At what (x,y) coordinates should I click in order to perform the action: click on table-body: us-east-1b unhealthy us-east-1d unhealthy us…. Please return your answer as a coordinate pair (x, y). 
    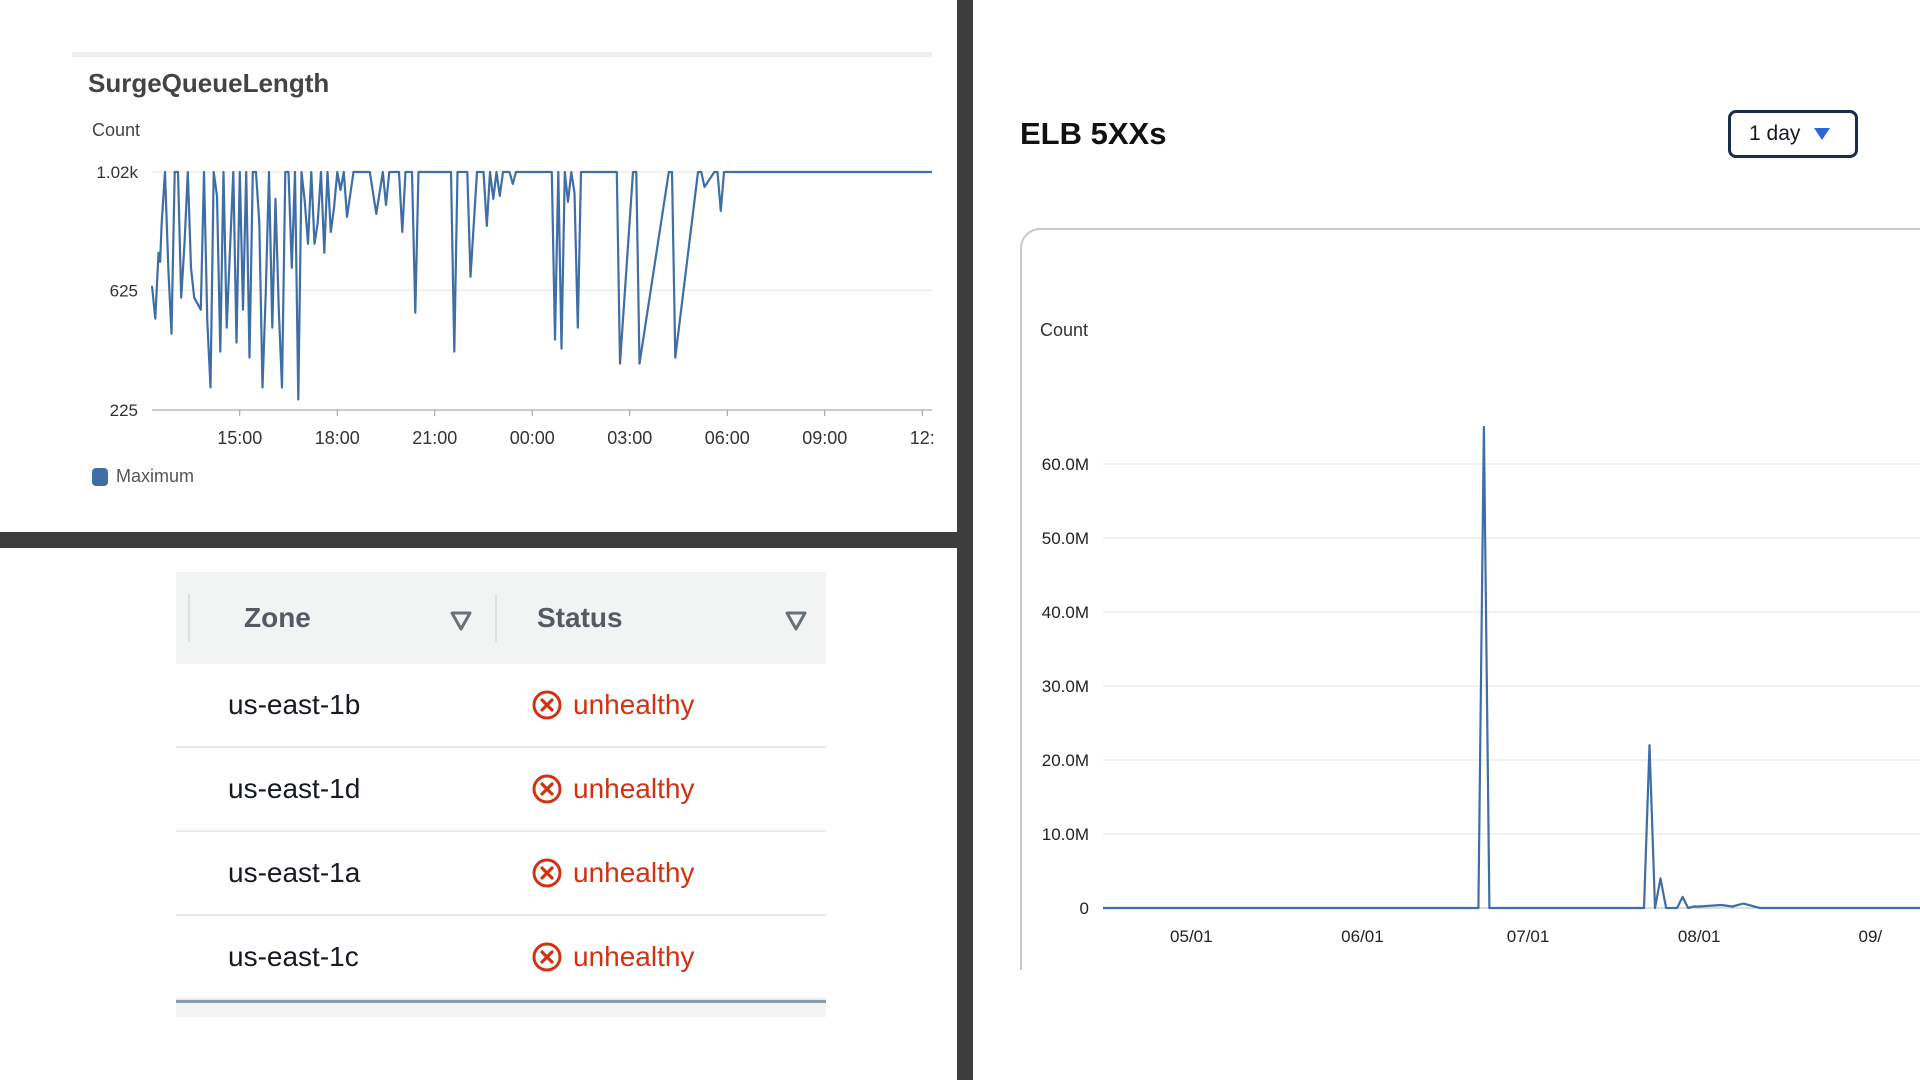
    Looking at the image, I should click on (501, 832).